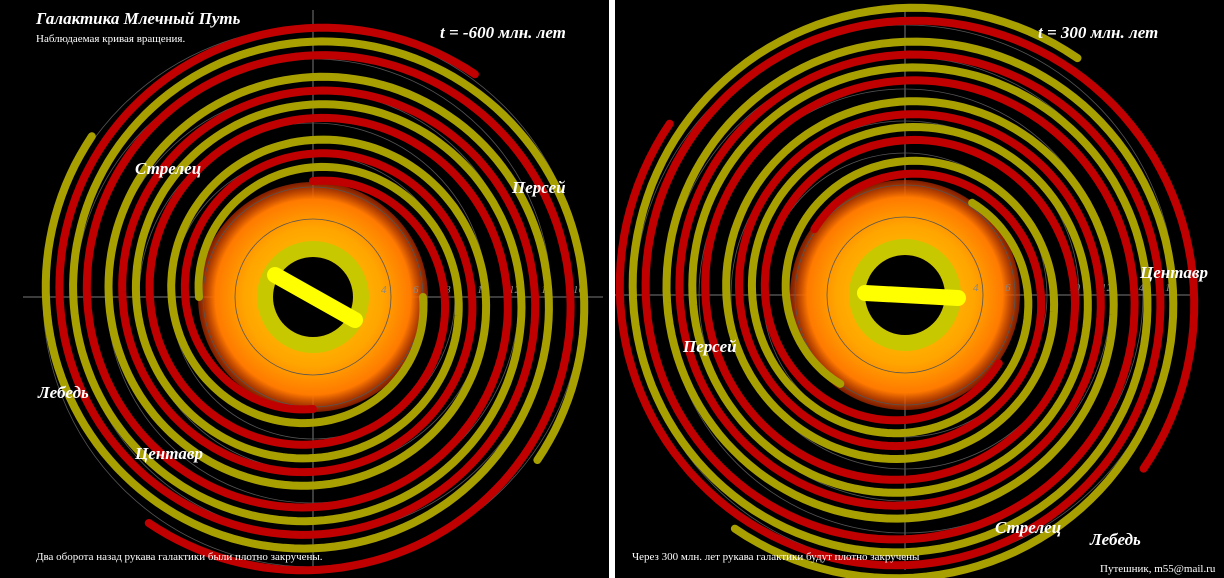 The height and width of the screenshot is (578, 1224). What do you see at coordinates (138, 18) in the screenshot?
I see `title: Галактика Млечный Путь` at bounding box center [138, 18].